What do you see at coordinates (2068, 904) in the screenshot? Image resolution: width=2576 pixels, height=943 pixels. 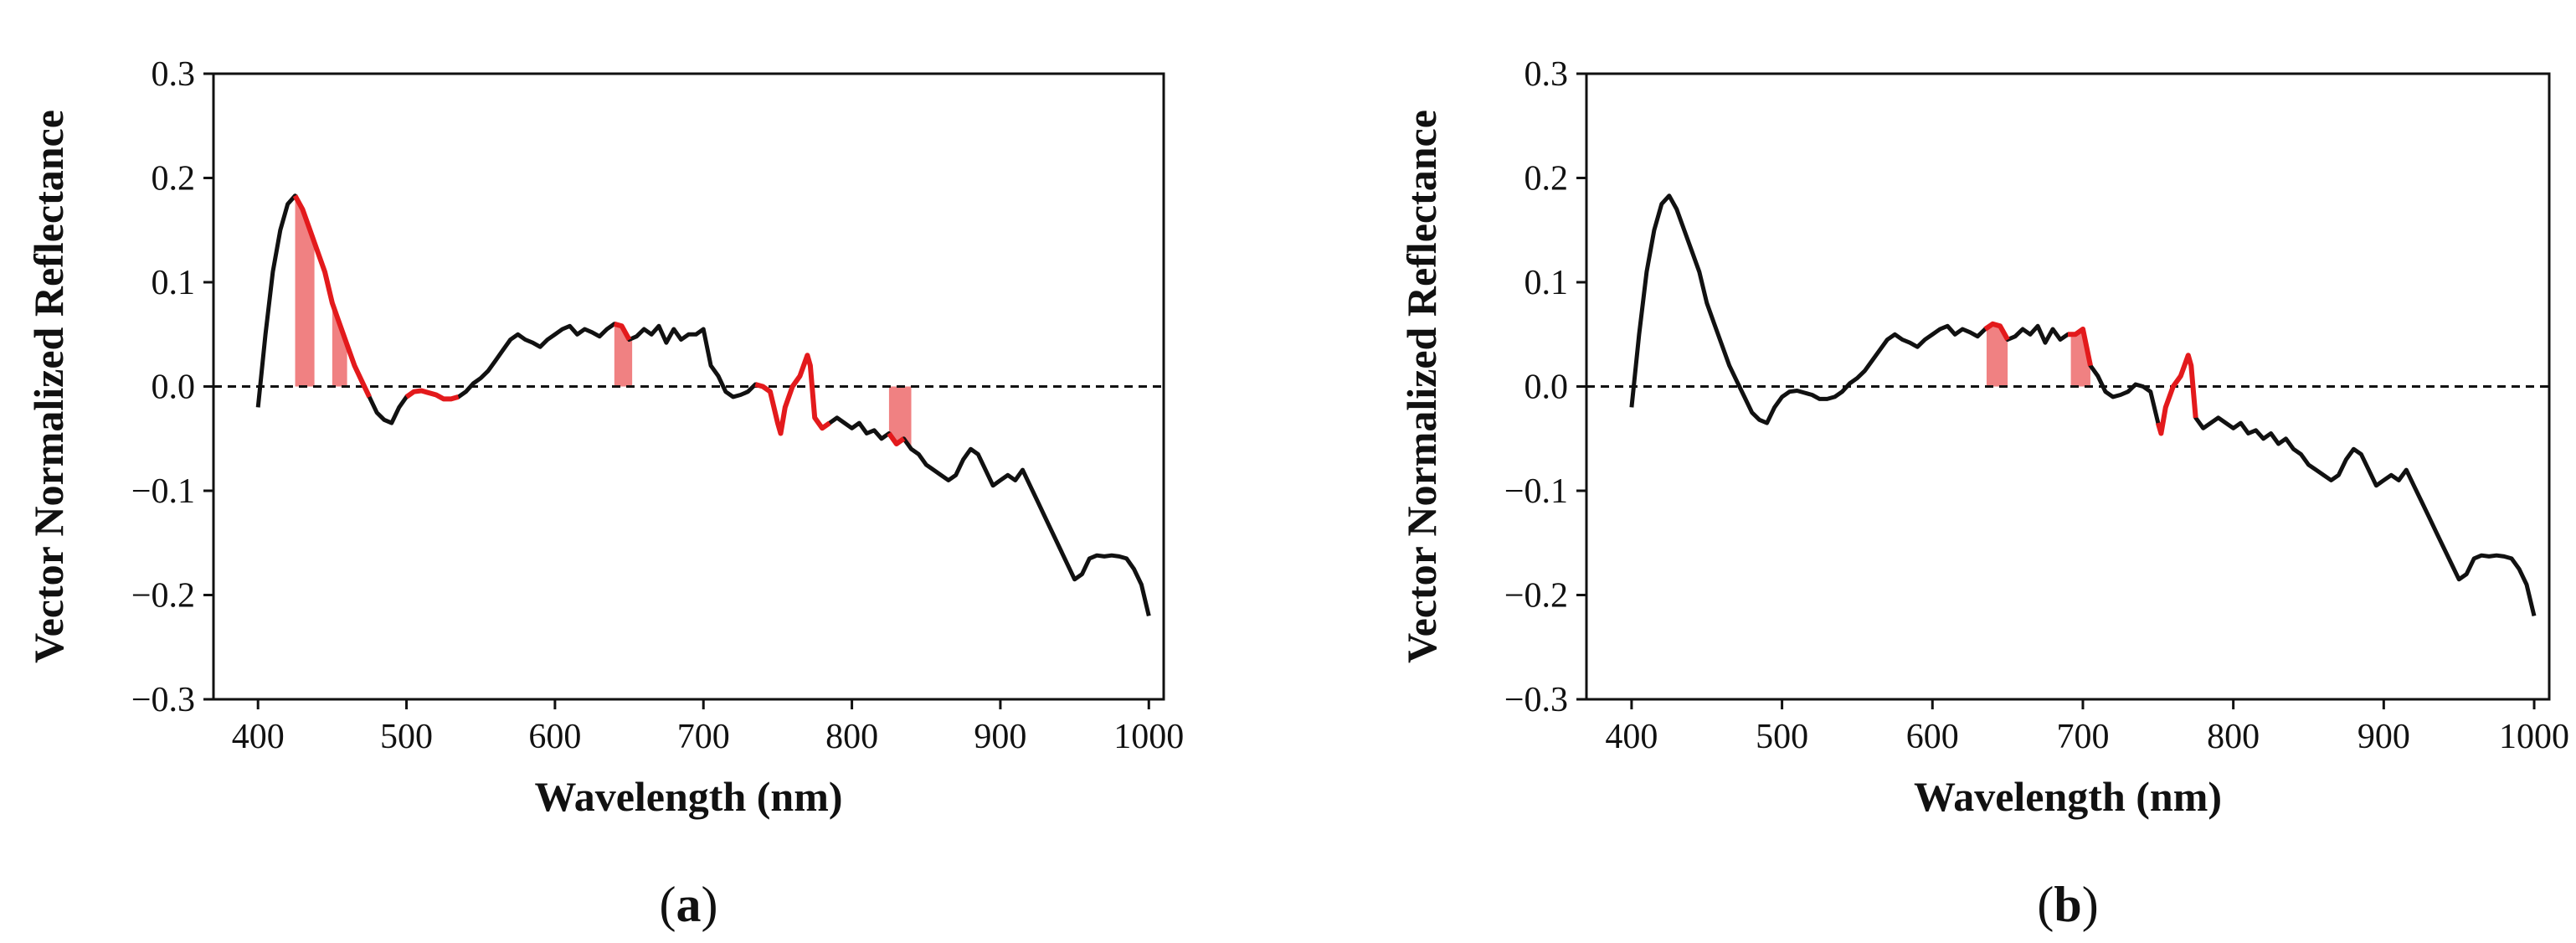 I see `panel-label: (b)` at bounding box center [2068, 904].